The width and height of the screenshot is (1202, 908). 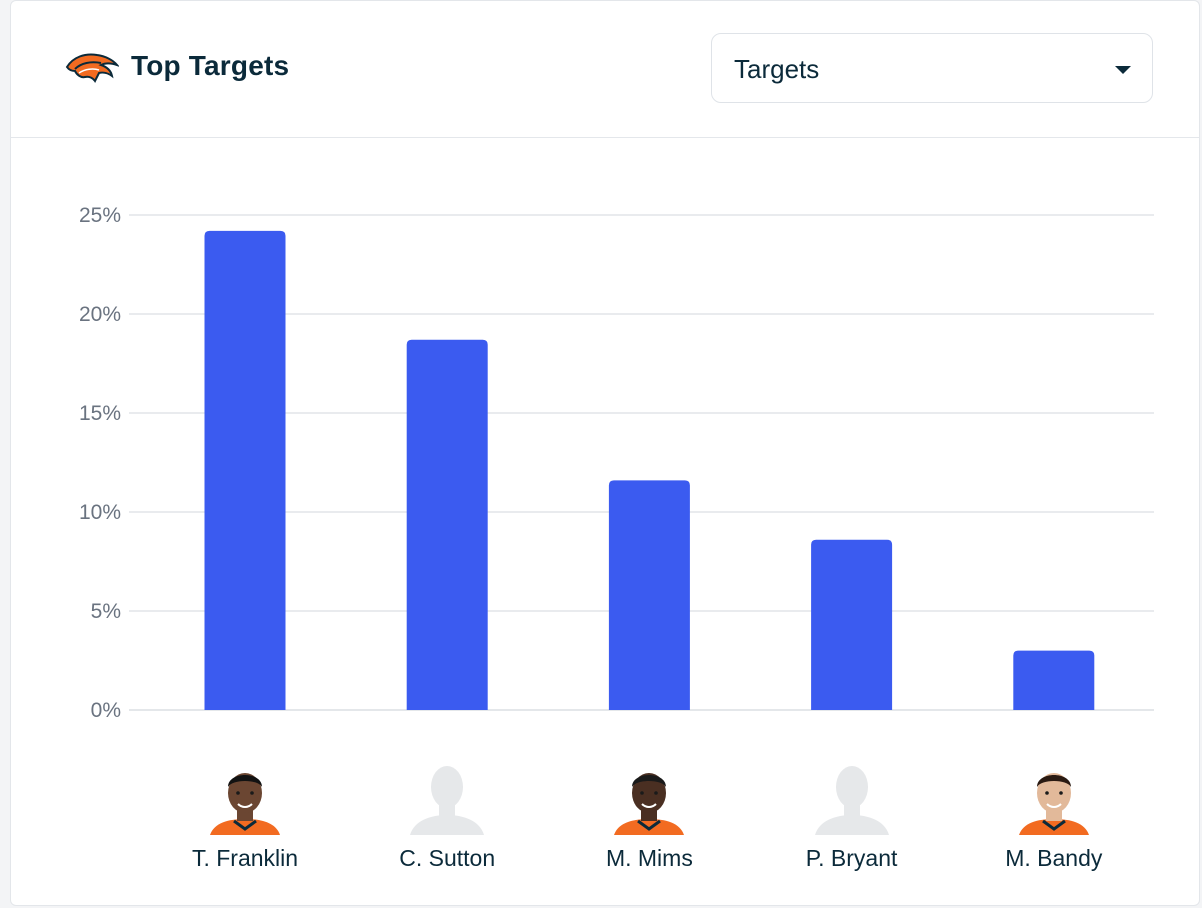 What do you see at coordinates (1054, 680) in the screenshot?
I see `bar-m-bandy` at bounding box center [1054, 680].